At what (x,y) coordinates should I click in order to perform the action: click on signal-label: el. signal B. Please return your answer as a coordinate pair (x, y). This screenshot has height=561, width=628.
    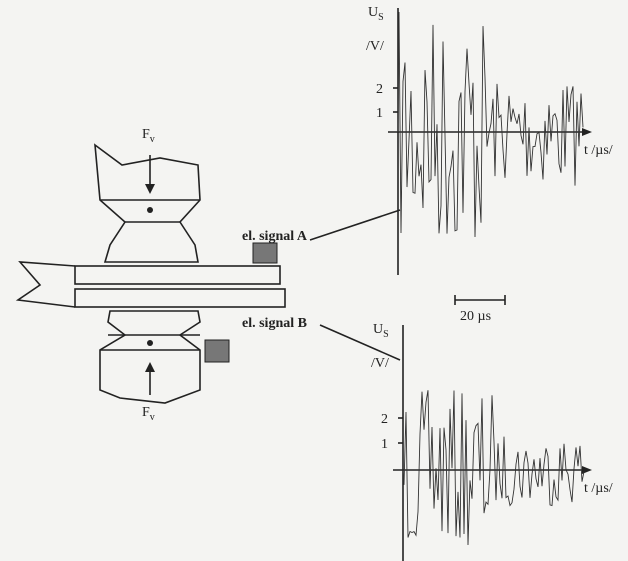
    Looking at the image, I should click on (274, 323).